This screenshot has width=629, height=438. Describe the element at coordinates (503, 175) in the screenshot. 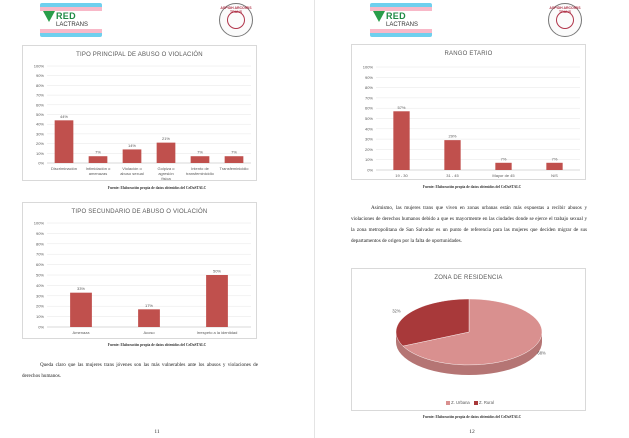

I see `x-tick-label: Mayor de 45` at that location.